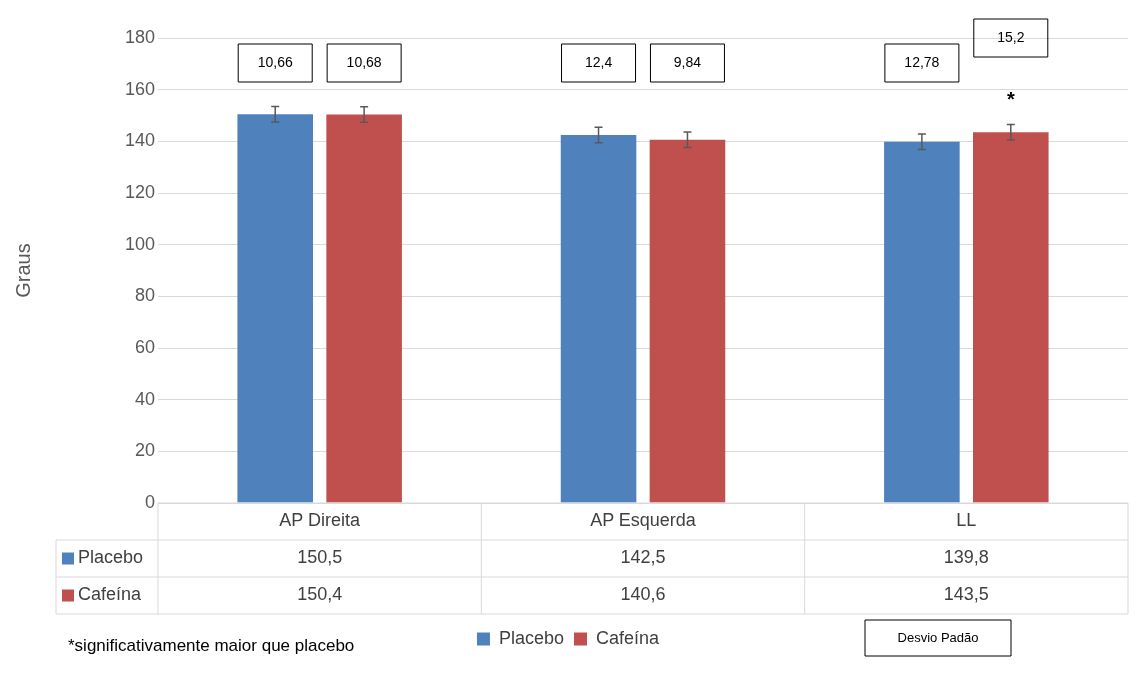 The image size is (1146, 677). I want to click on y-tick-label: 40, so click(144, 398).